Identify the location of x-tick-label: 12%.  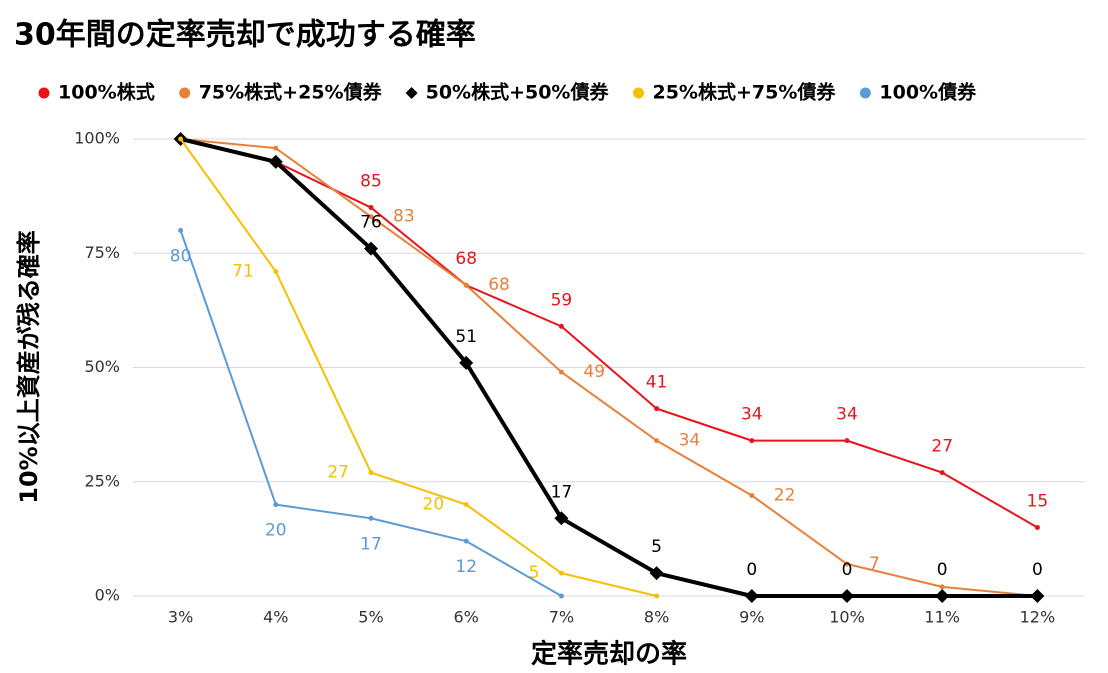
(1038, 617).